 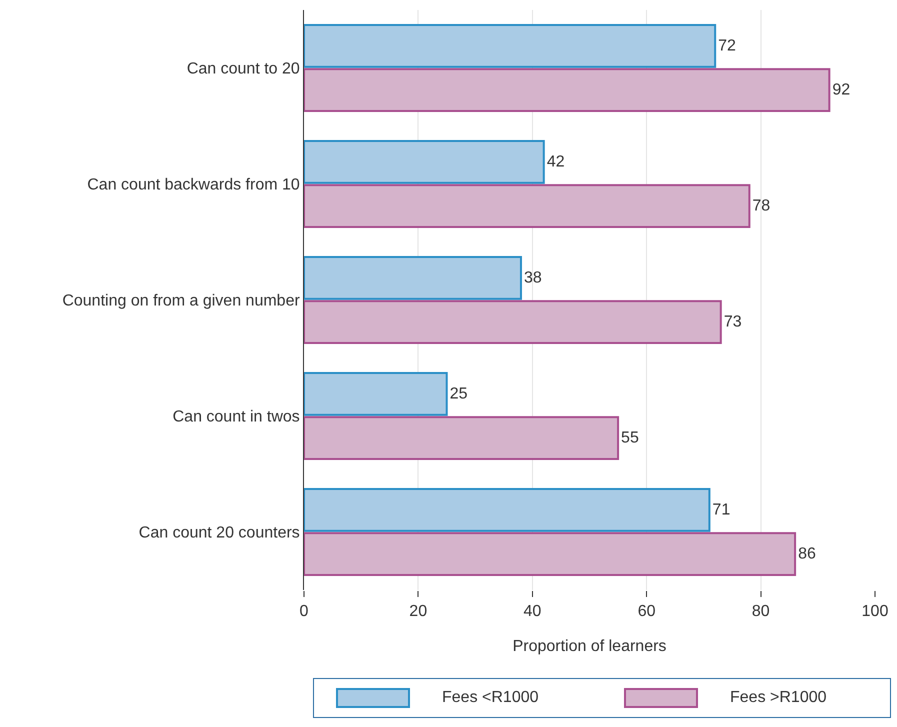 What do you see at coordinates (778, 698) in the screenshot?
I see `legend-label: Fees >R1000` at bounding box center [778, 698].